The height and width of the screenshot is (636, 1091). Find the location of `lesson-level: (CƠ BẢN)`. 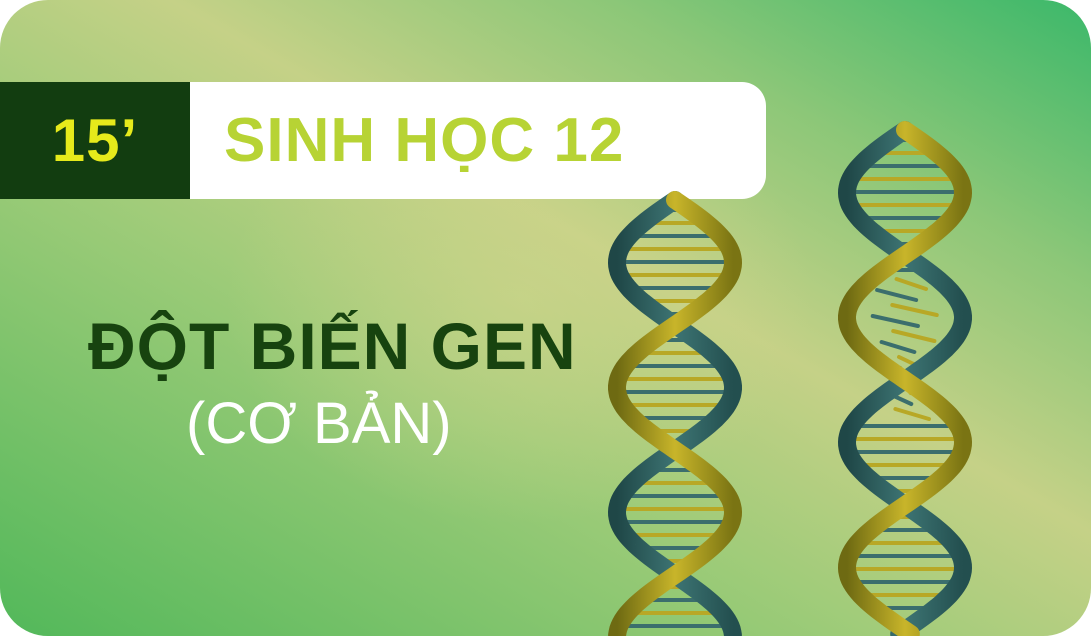

lesson-level: (CƠ BẢN) is located at coordinates (319, 423).